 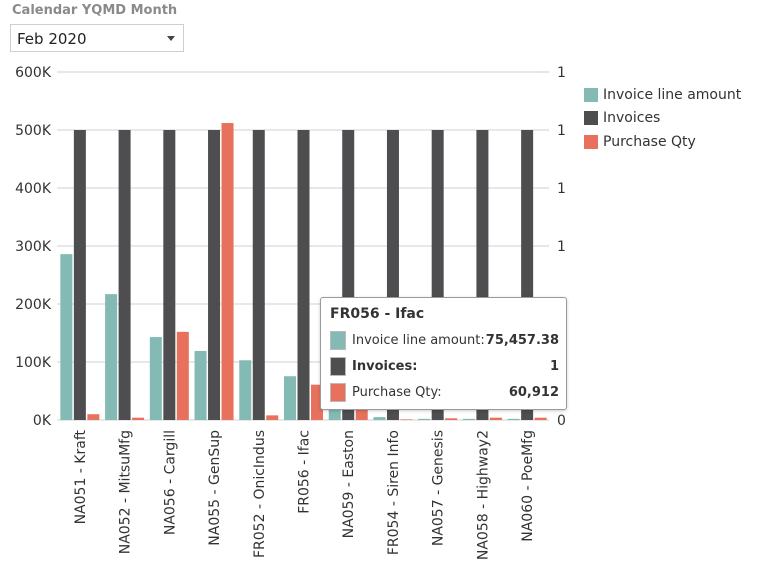 What do you see at coordinates (52, 39) in the screenshot?
I see `month-dropdown-value: Feb 2020` at bounding box center [52, 39].